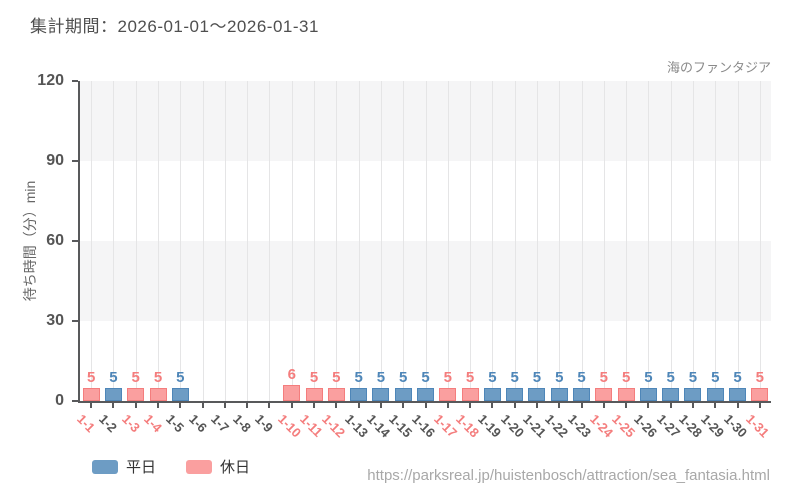 The image size is (800, 500). What do you see at coordinates (55, 320) in the screenshot?
I see `y-tick-label: 30` at bounding box center [55, 320].